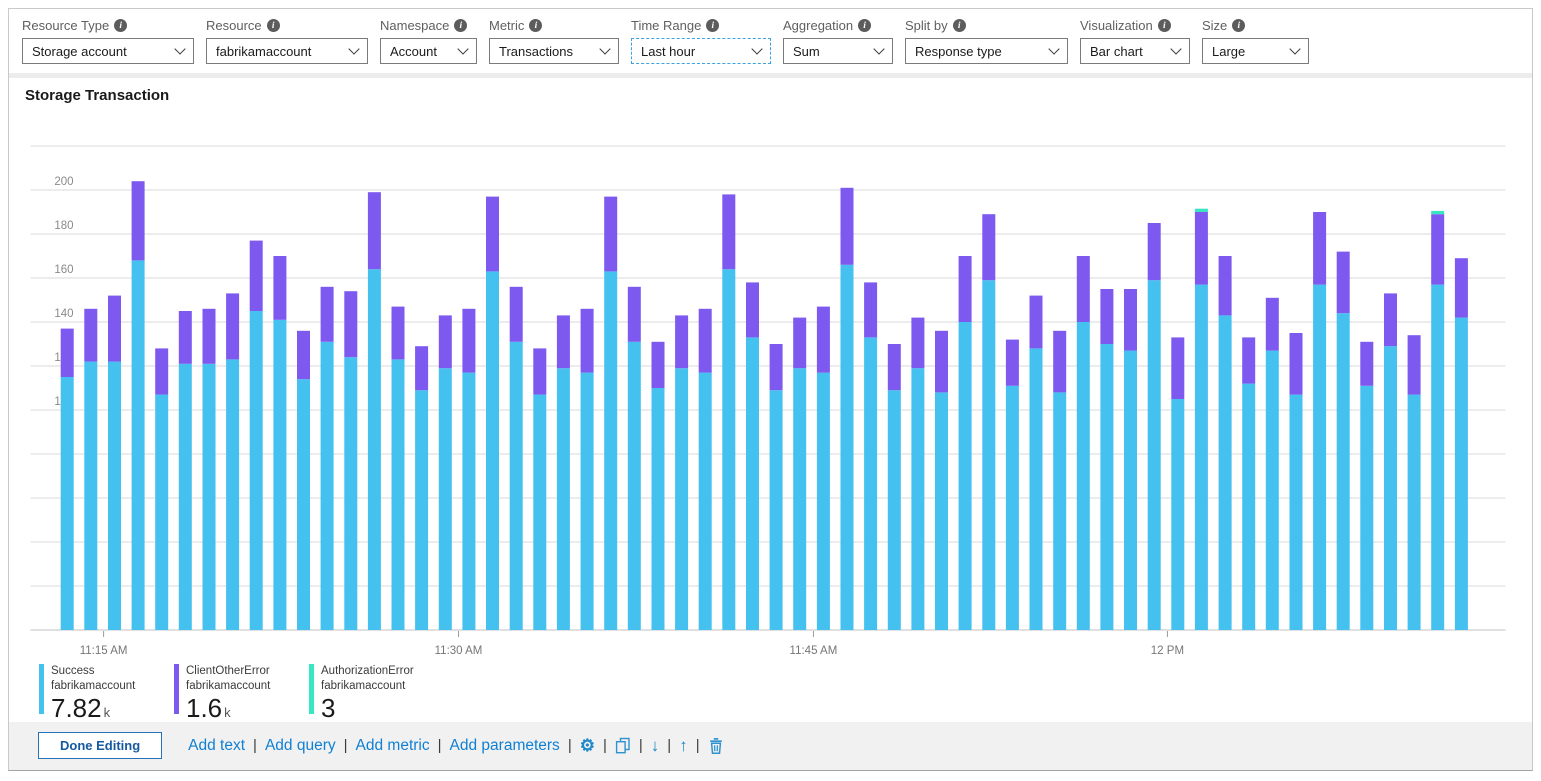  I want to click on field-metric: Metric i Transactions, so click(554, 40).